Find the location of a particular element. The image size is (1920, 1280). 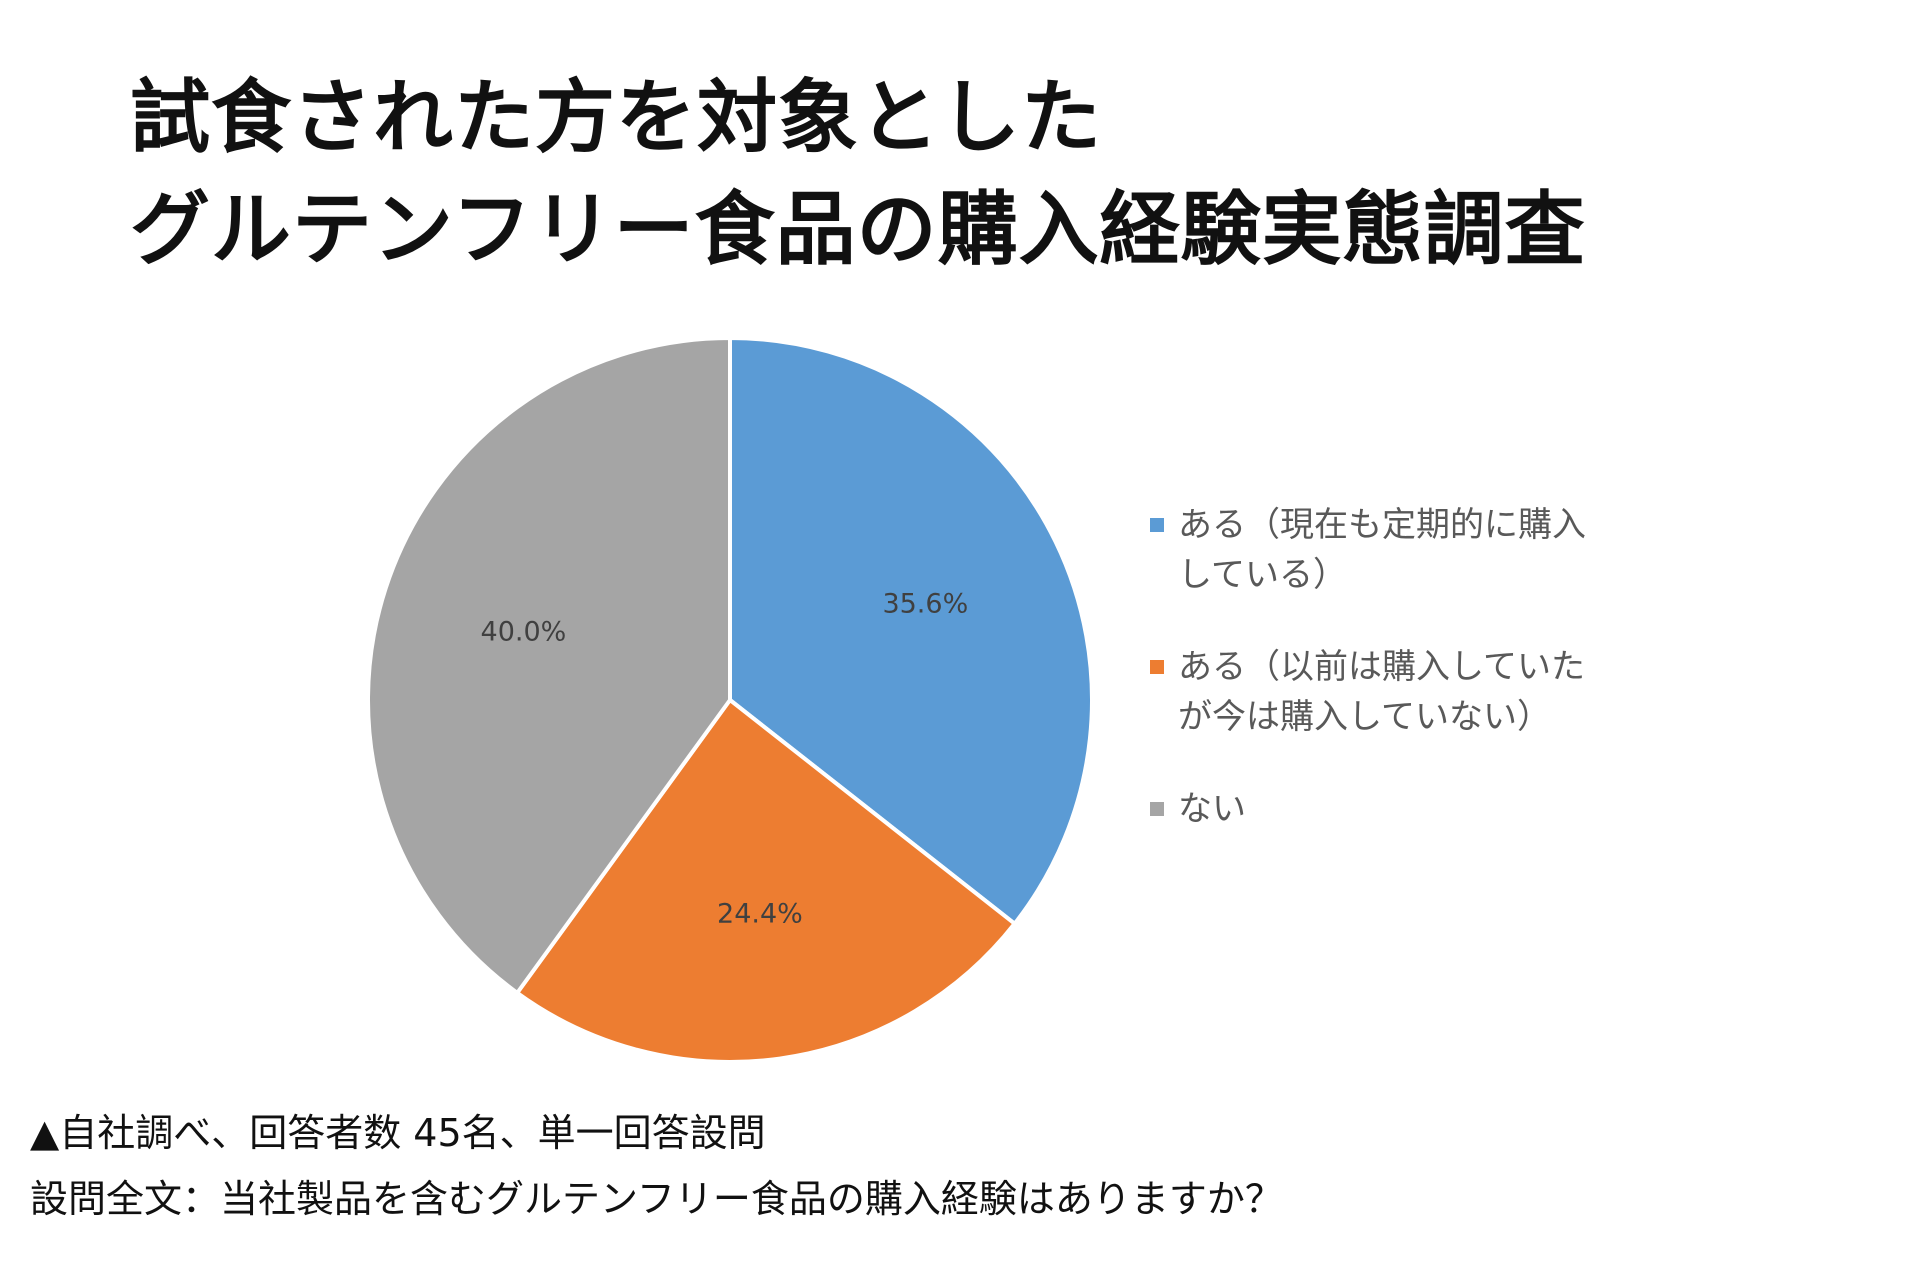

data-label-current-purchase: 35.6% is located at coordinates (925, 604).